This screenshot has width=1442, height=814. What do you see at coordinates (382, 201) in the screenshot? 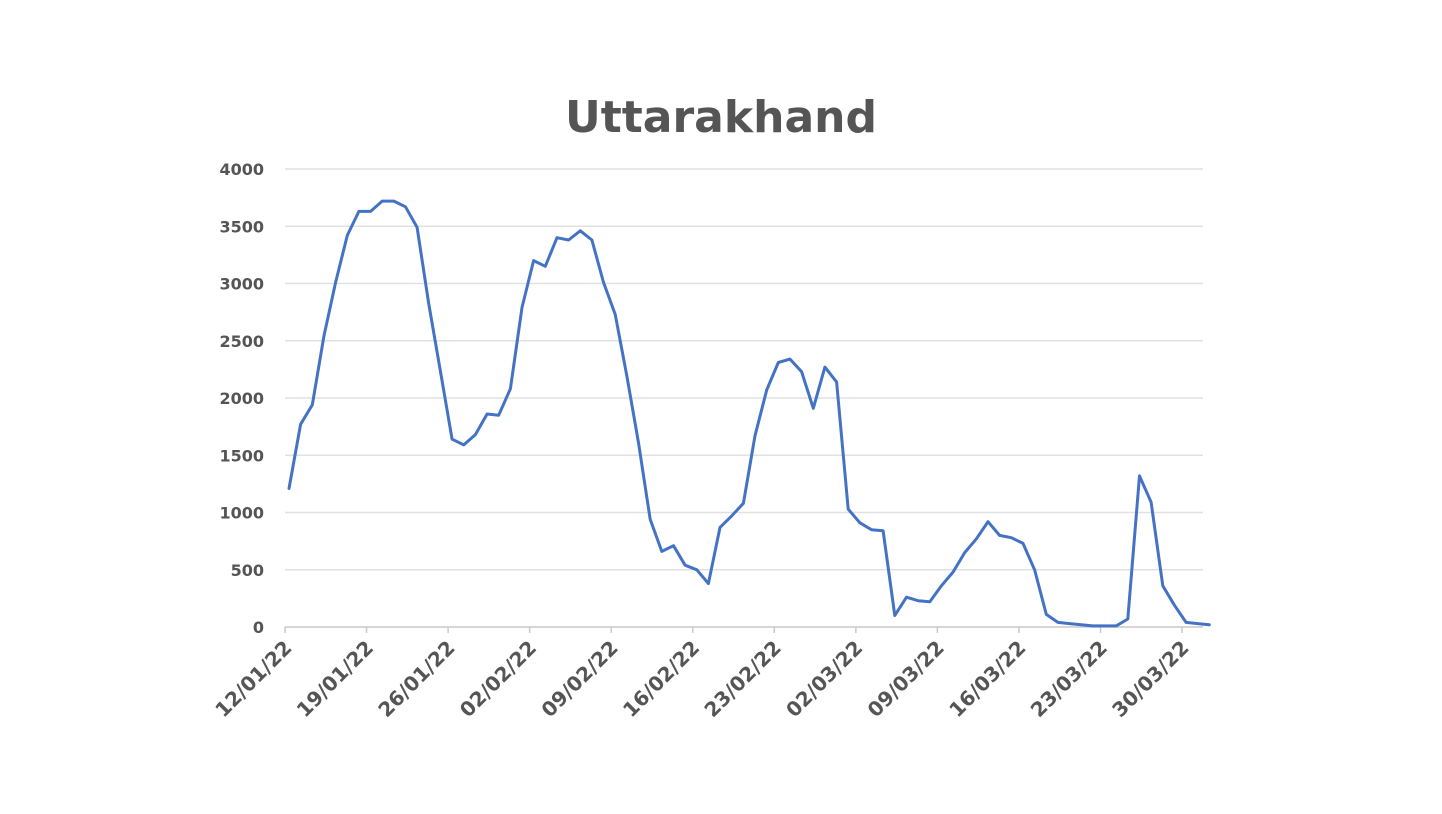
I see `data-point-20/01/22` at bounding box center [382, 201].